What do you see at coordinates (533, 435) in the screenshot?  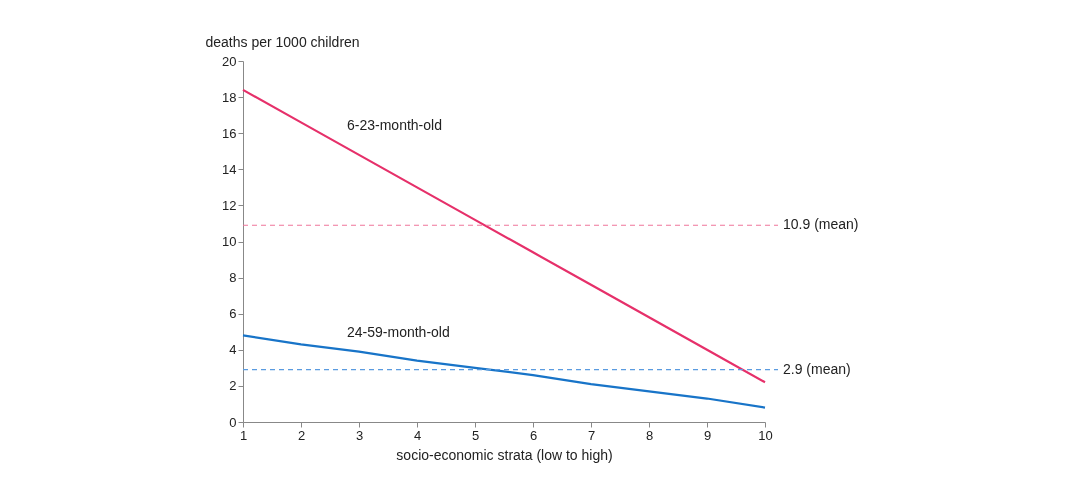 I see `x-tick-label: 6` at bounding box center [533, 435].